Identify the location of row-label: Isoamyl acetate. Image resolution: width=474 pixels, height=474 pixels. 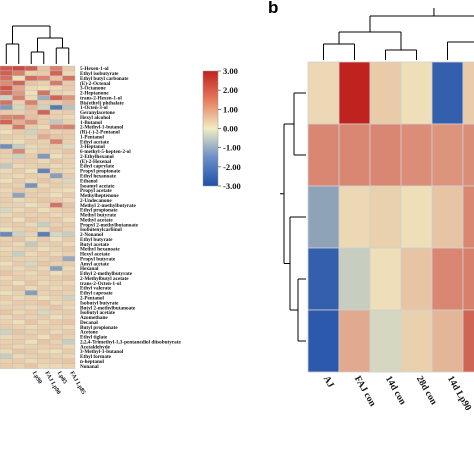
(97, 186).